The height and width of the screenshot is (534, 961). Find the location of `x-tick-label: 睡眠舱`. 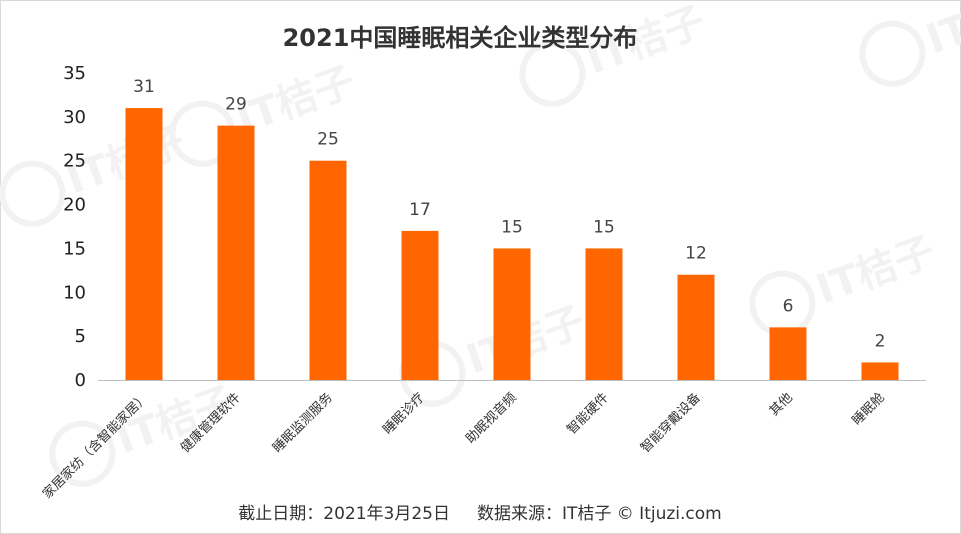

x-tick-label: 睡眠舱 is located at coordinates (869, 409).